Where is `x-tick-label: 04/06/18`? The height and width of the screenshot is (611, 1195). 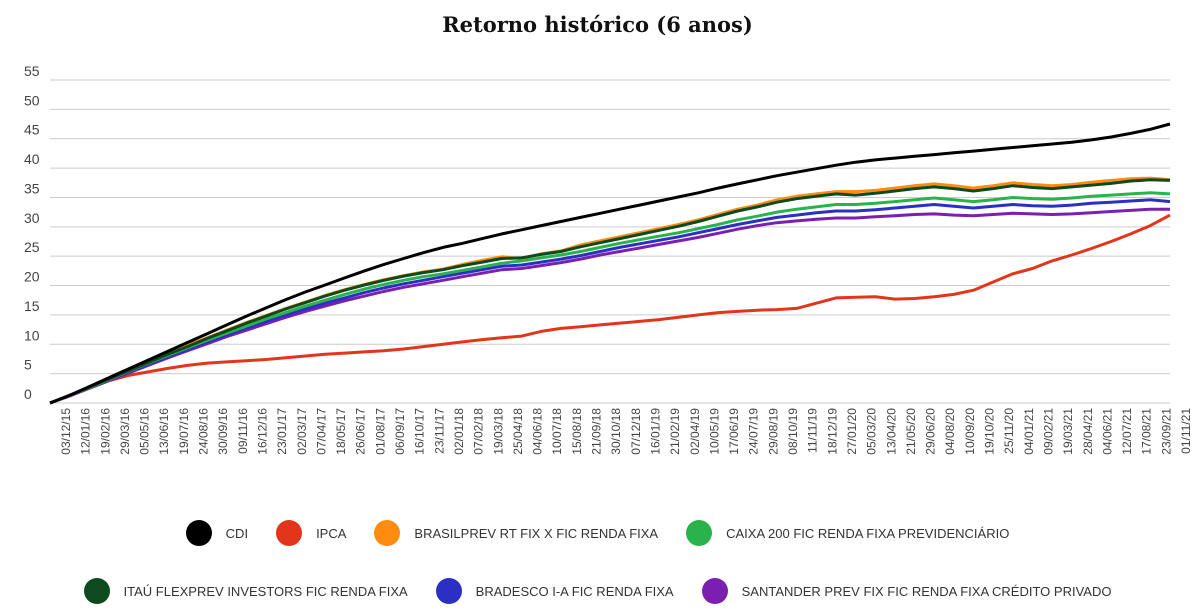
x-tick-label: 04/06/18 is located at coordinates (538, 431).